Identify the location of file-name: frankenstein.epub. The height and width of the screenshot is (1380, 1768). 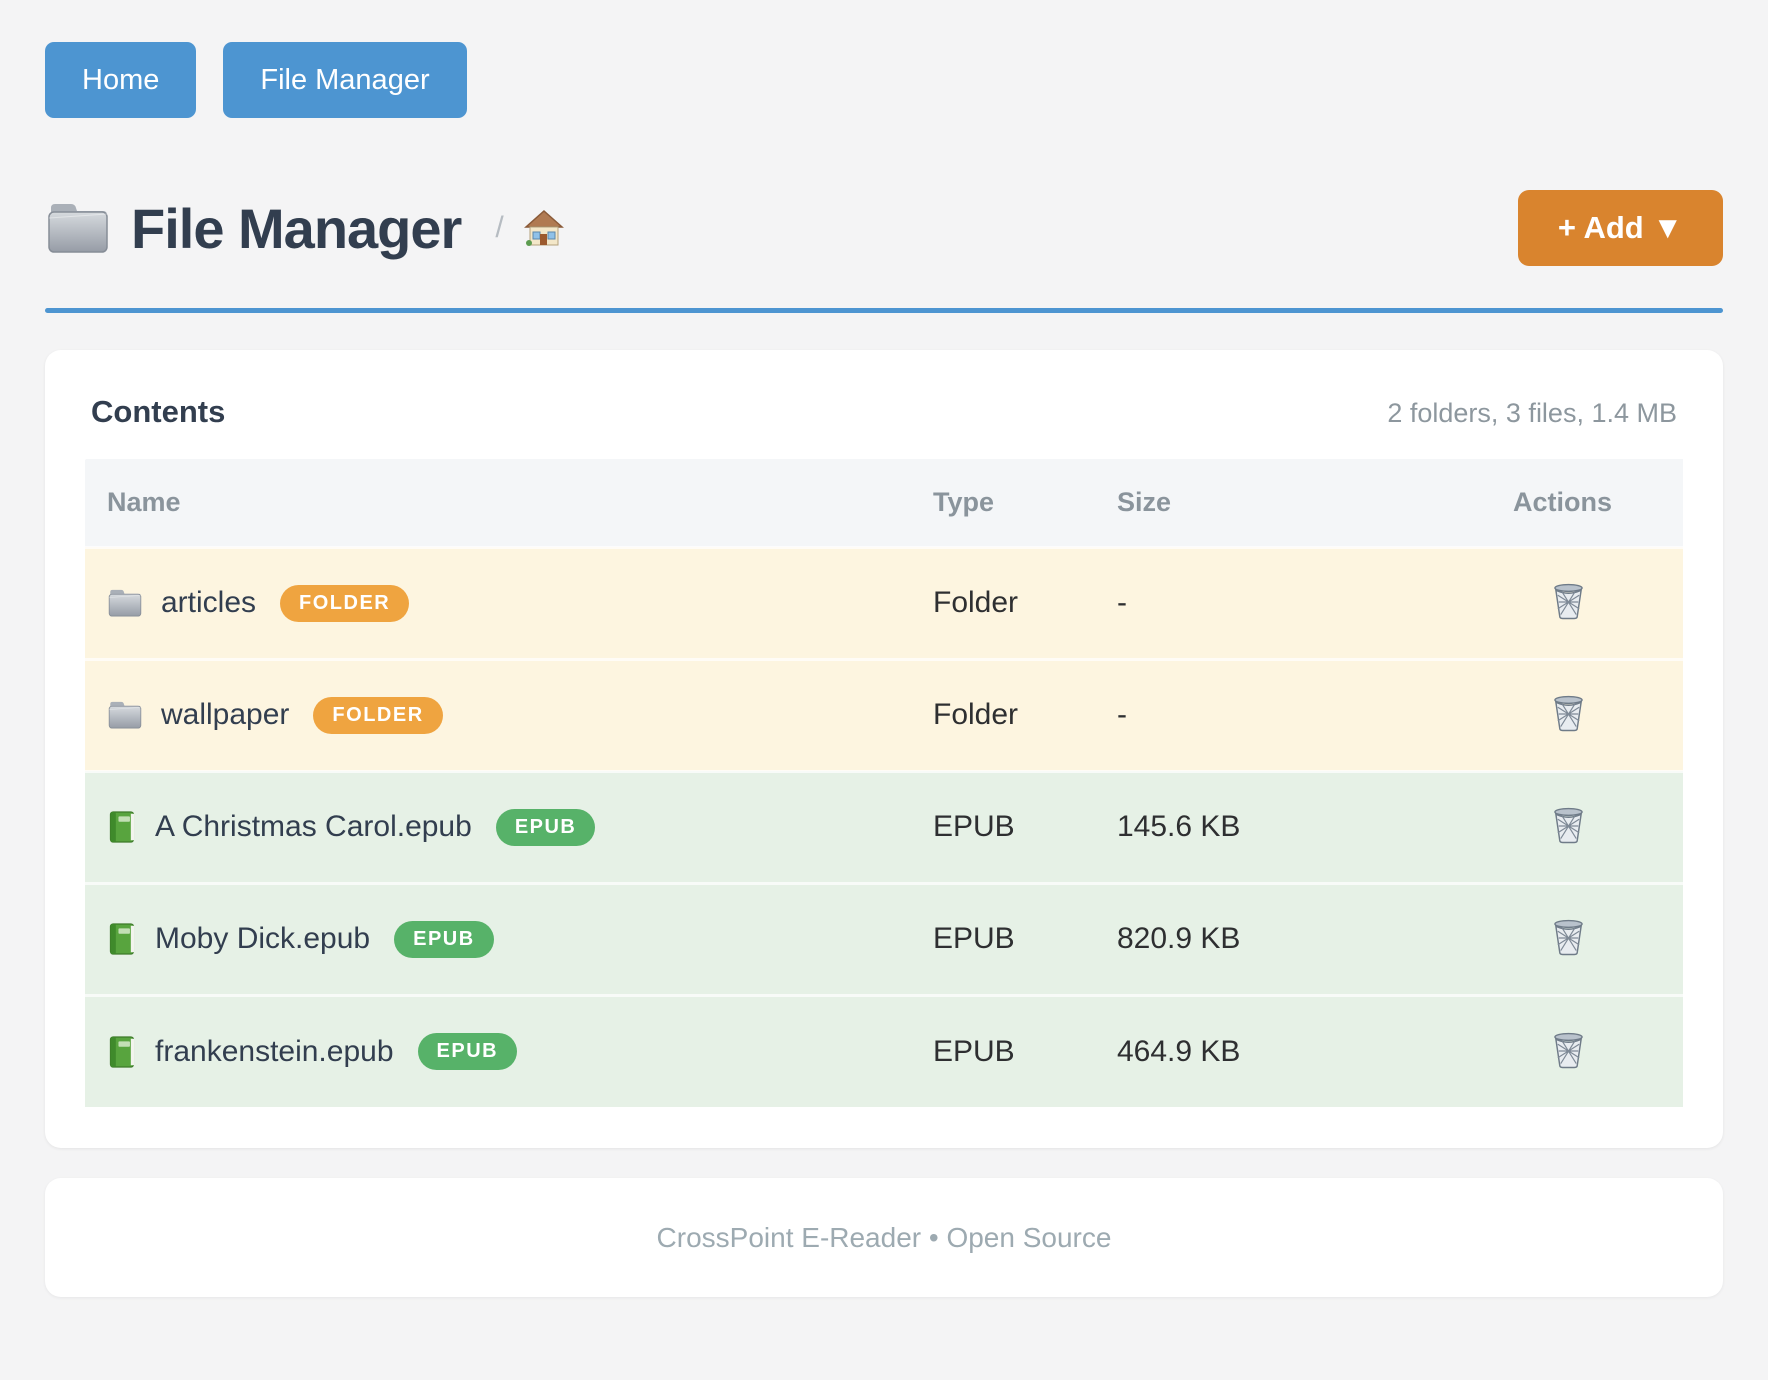
(274, 1051).